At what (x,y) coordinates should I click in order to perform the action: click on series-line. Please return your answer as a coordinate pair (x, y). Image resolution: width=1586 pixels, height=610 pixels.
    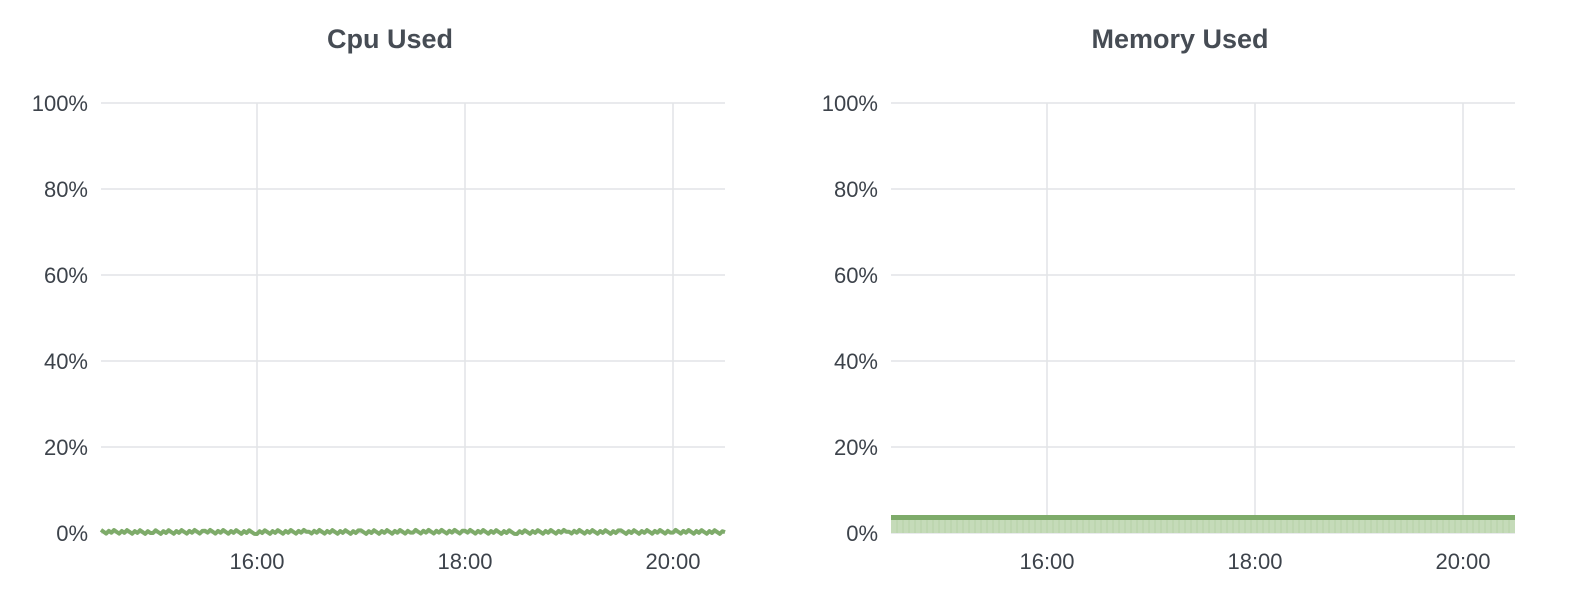
    Looking at the image, I should click on (412, 531).